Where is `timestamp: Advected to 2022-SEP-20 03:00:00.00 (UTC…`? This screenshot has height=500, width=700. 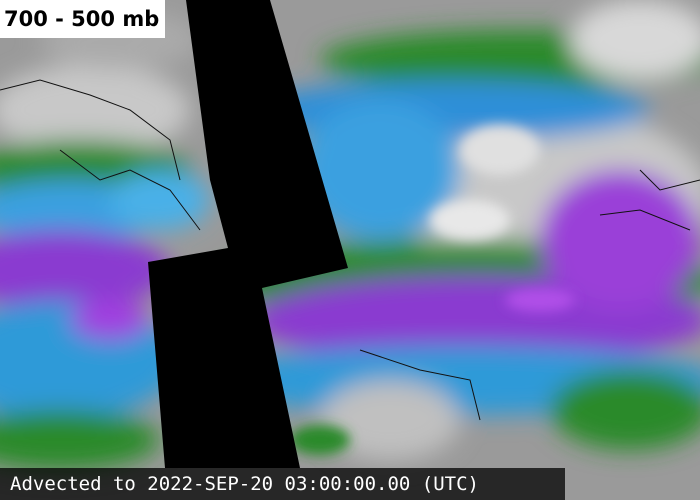 timestamp: Advected to 2022-SEP-20 03:00:00.00 (UTC… is located at coordinates (282, 484).